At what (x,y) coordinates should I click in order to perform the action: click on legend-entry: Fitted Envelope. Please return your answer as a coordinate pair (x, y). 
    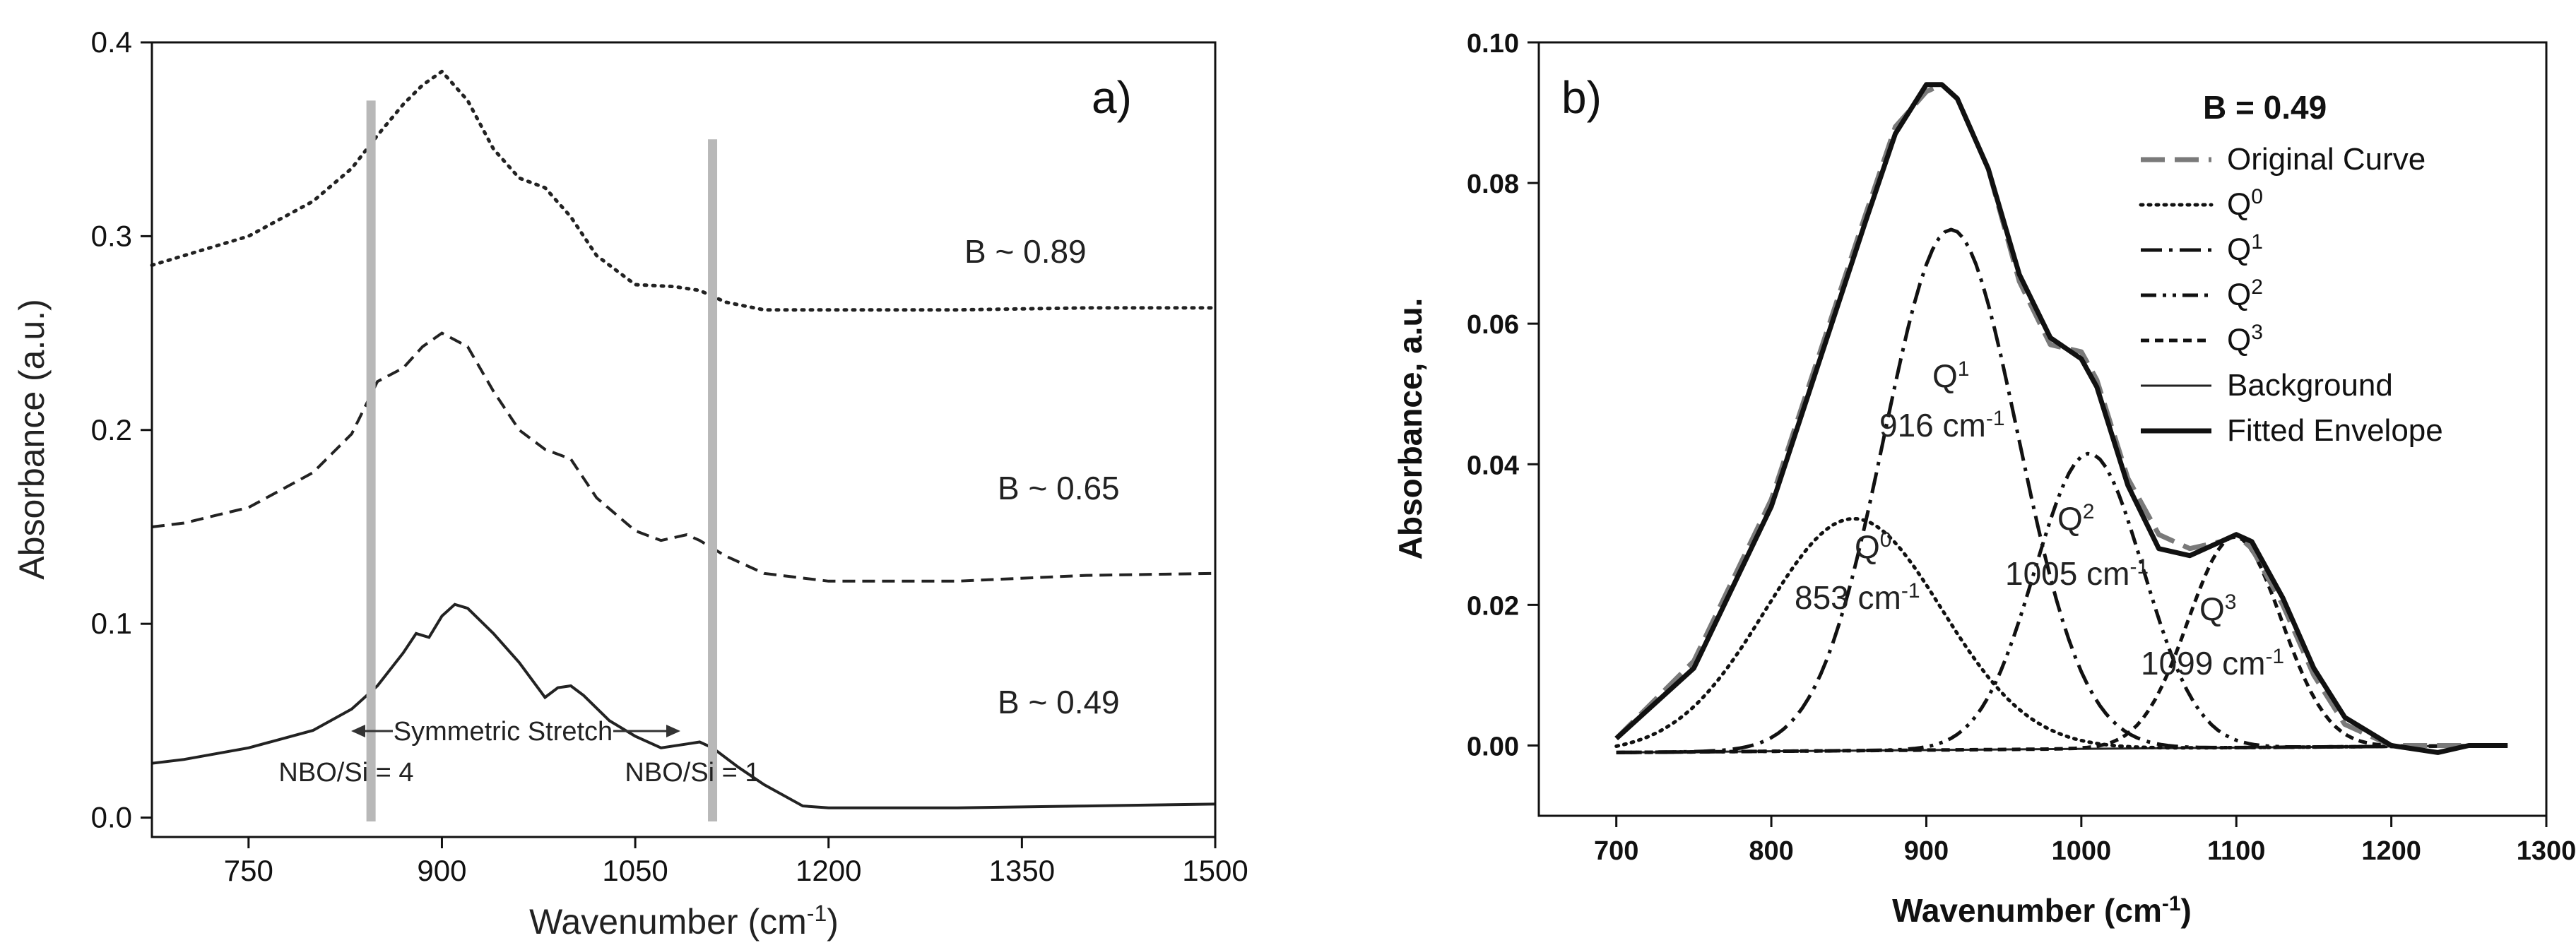
    Looking at the image, I should click on (2335, 431).